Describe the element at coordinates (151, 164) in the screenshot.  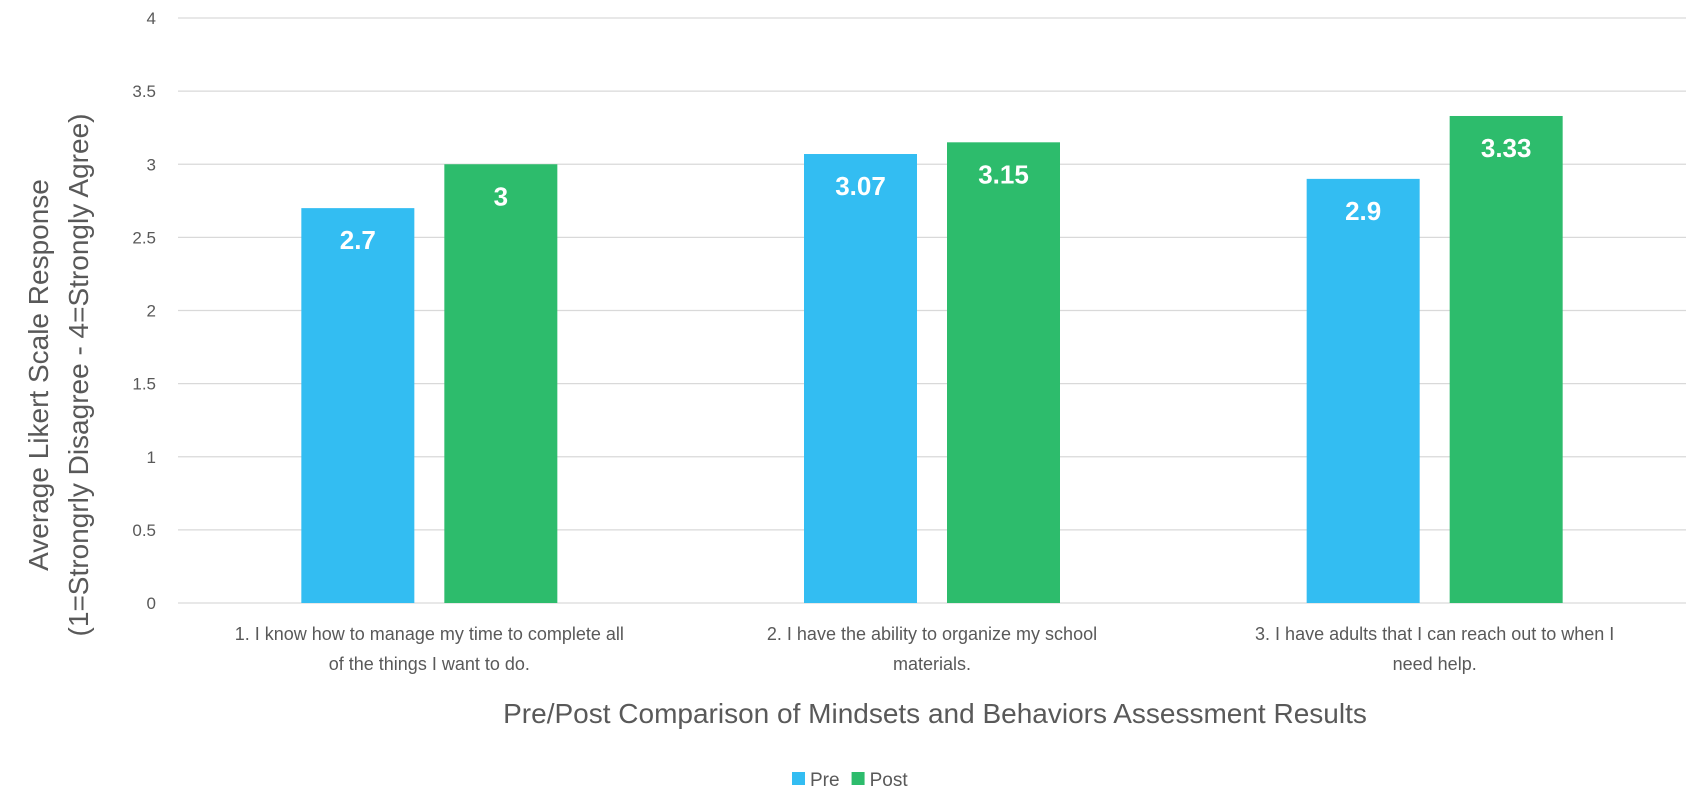
I see `y-tick-label: 3` at that location.